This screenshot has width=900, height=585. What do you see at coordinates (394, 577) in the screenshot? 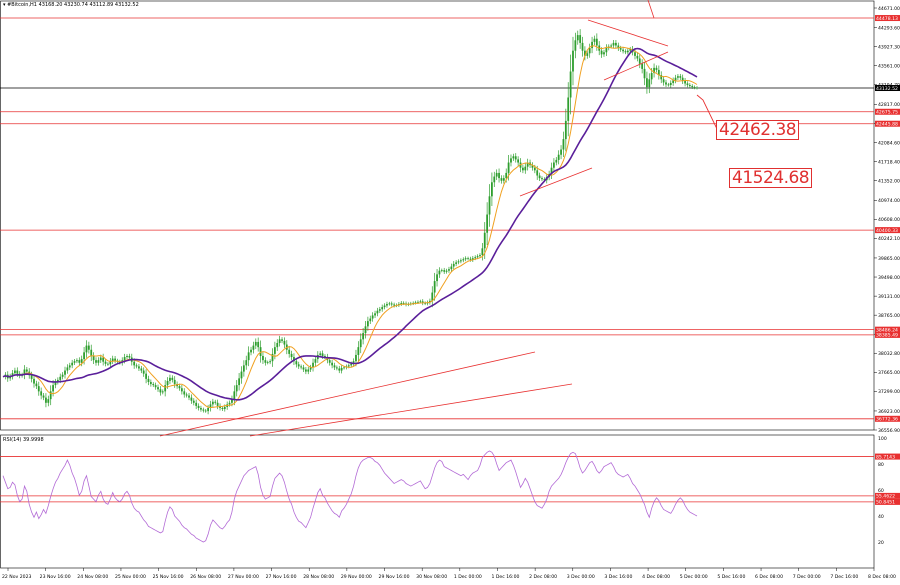
I see `time-axis-tick-label: 29 Nov 16:00` at bounding box center [394, 577].